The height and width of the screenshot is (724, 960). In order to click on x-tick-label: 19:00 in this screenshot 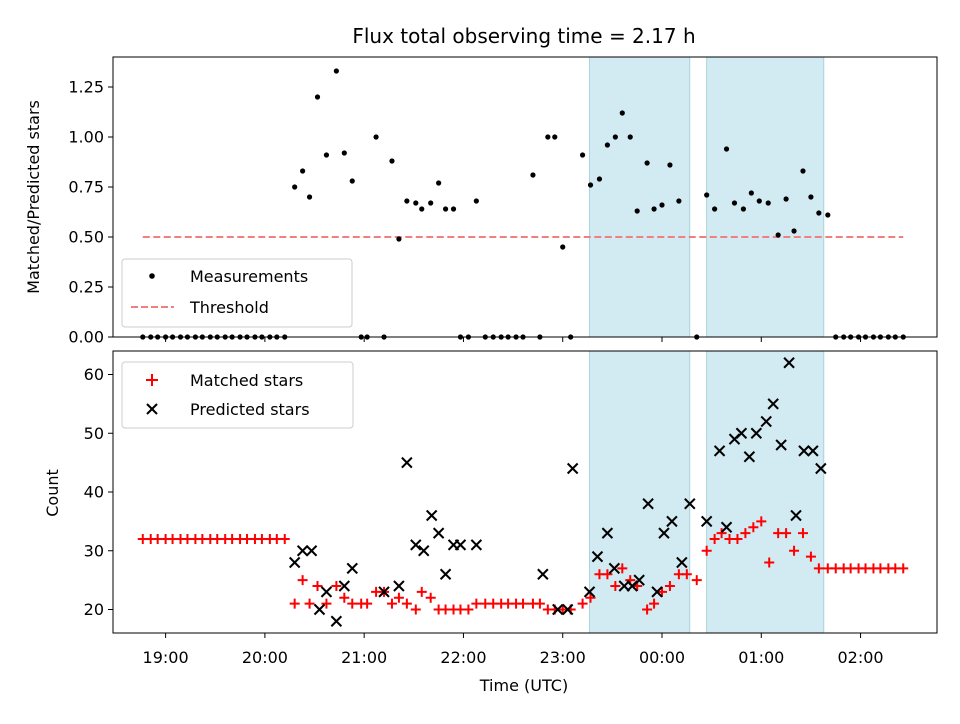, I will do `click(166, 657)`.